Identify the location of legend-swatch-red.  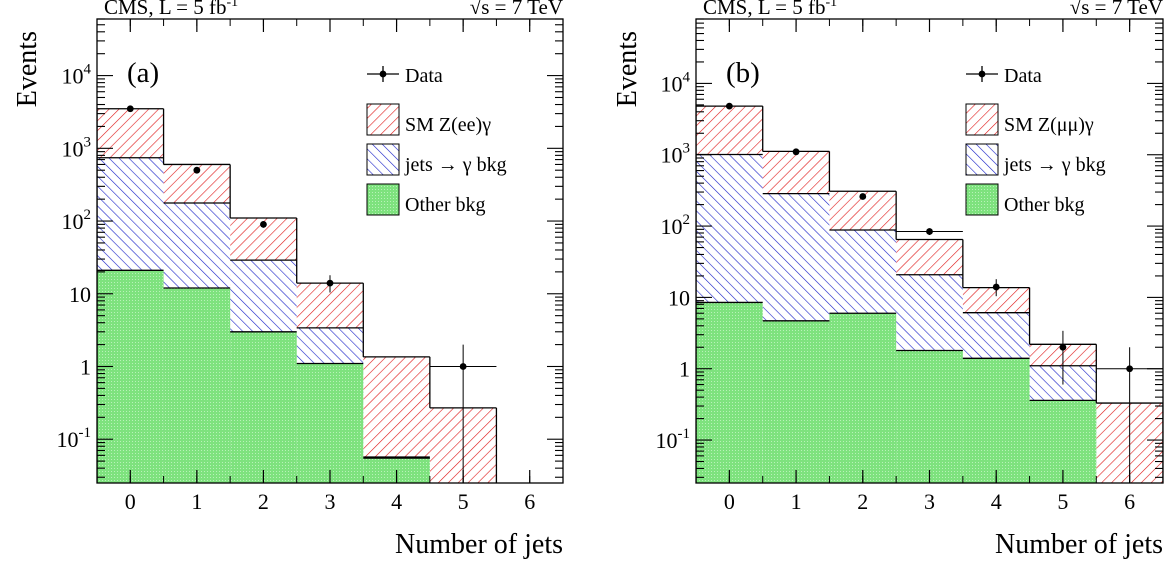
(383, 119).